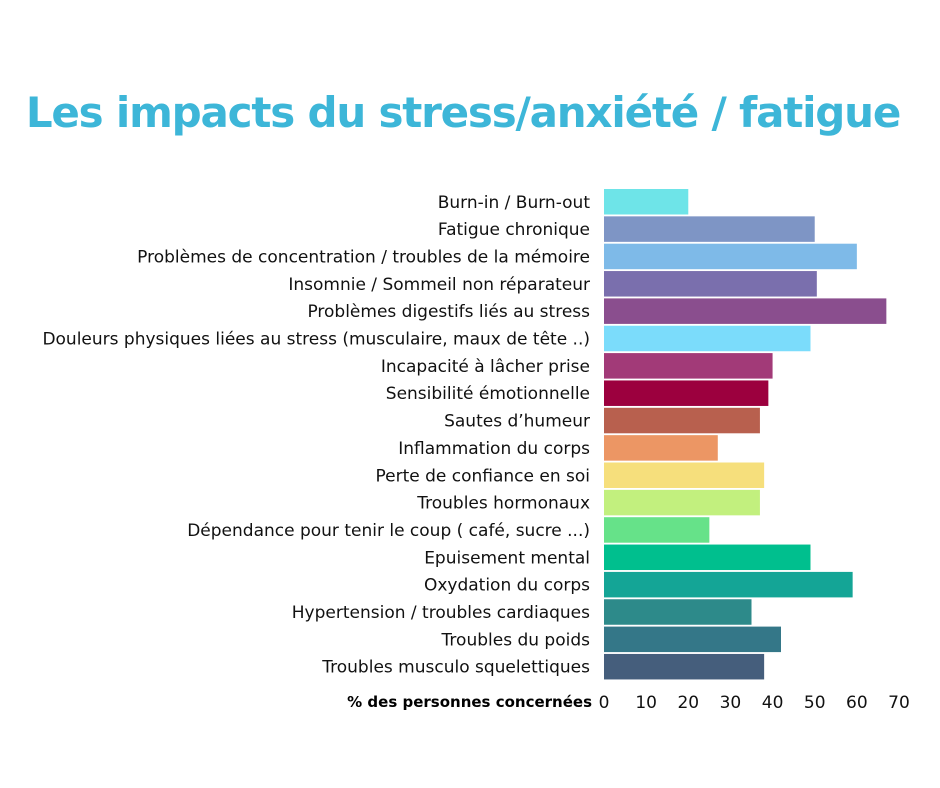 This screenshot has height=788, width=940. Describe the element at coordinates (439, 285) in the screenshot. I see `category-label: Insomnie / Sommeil non réparateur` at that location.